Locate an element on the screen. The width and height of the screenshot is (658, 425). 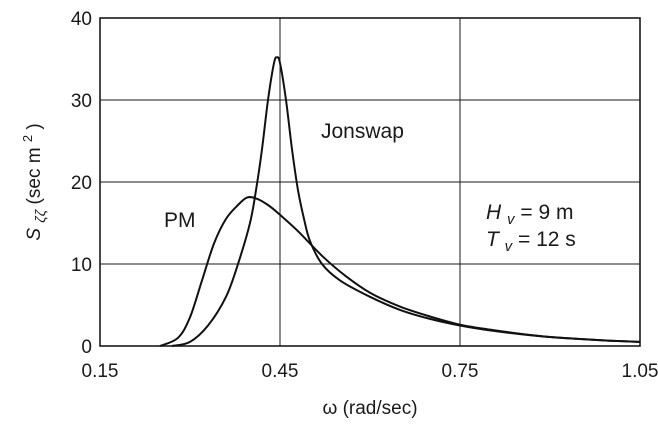
y-tick-label: 10 is located at coordinates (81, 265).